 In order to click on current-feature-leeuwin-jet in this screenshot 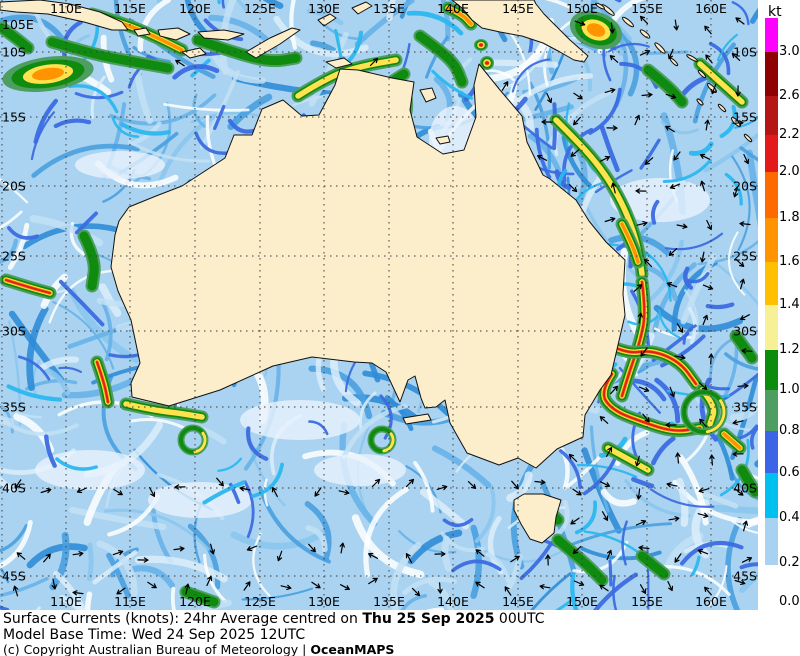, I will do `click(102, 382)`.